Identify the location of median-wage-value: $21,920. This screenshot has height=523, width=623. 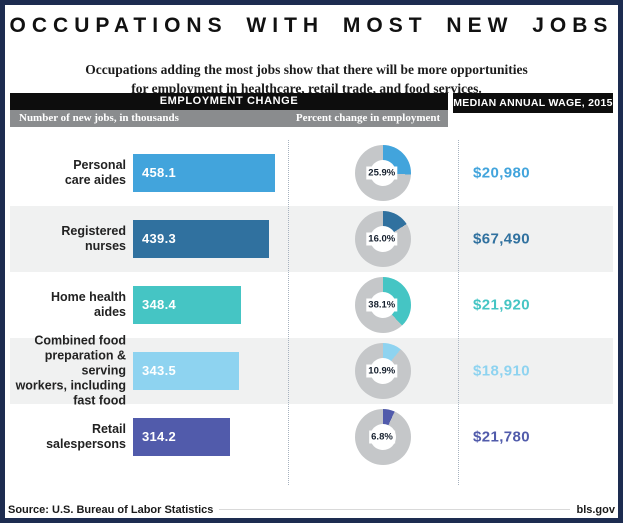
(502, 305).